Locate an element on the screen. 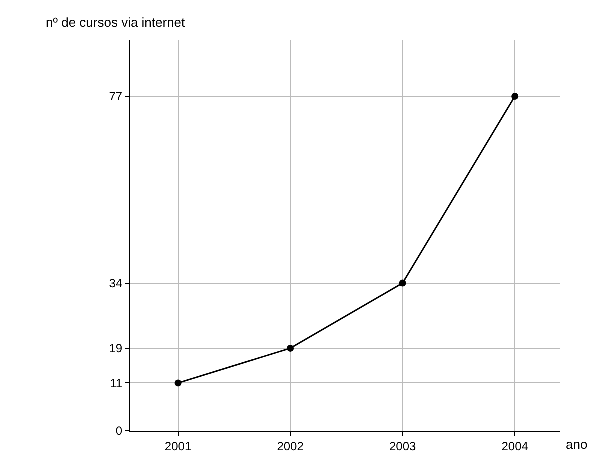  x-tick-label: 2004 is located at coordinates (515, 446).